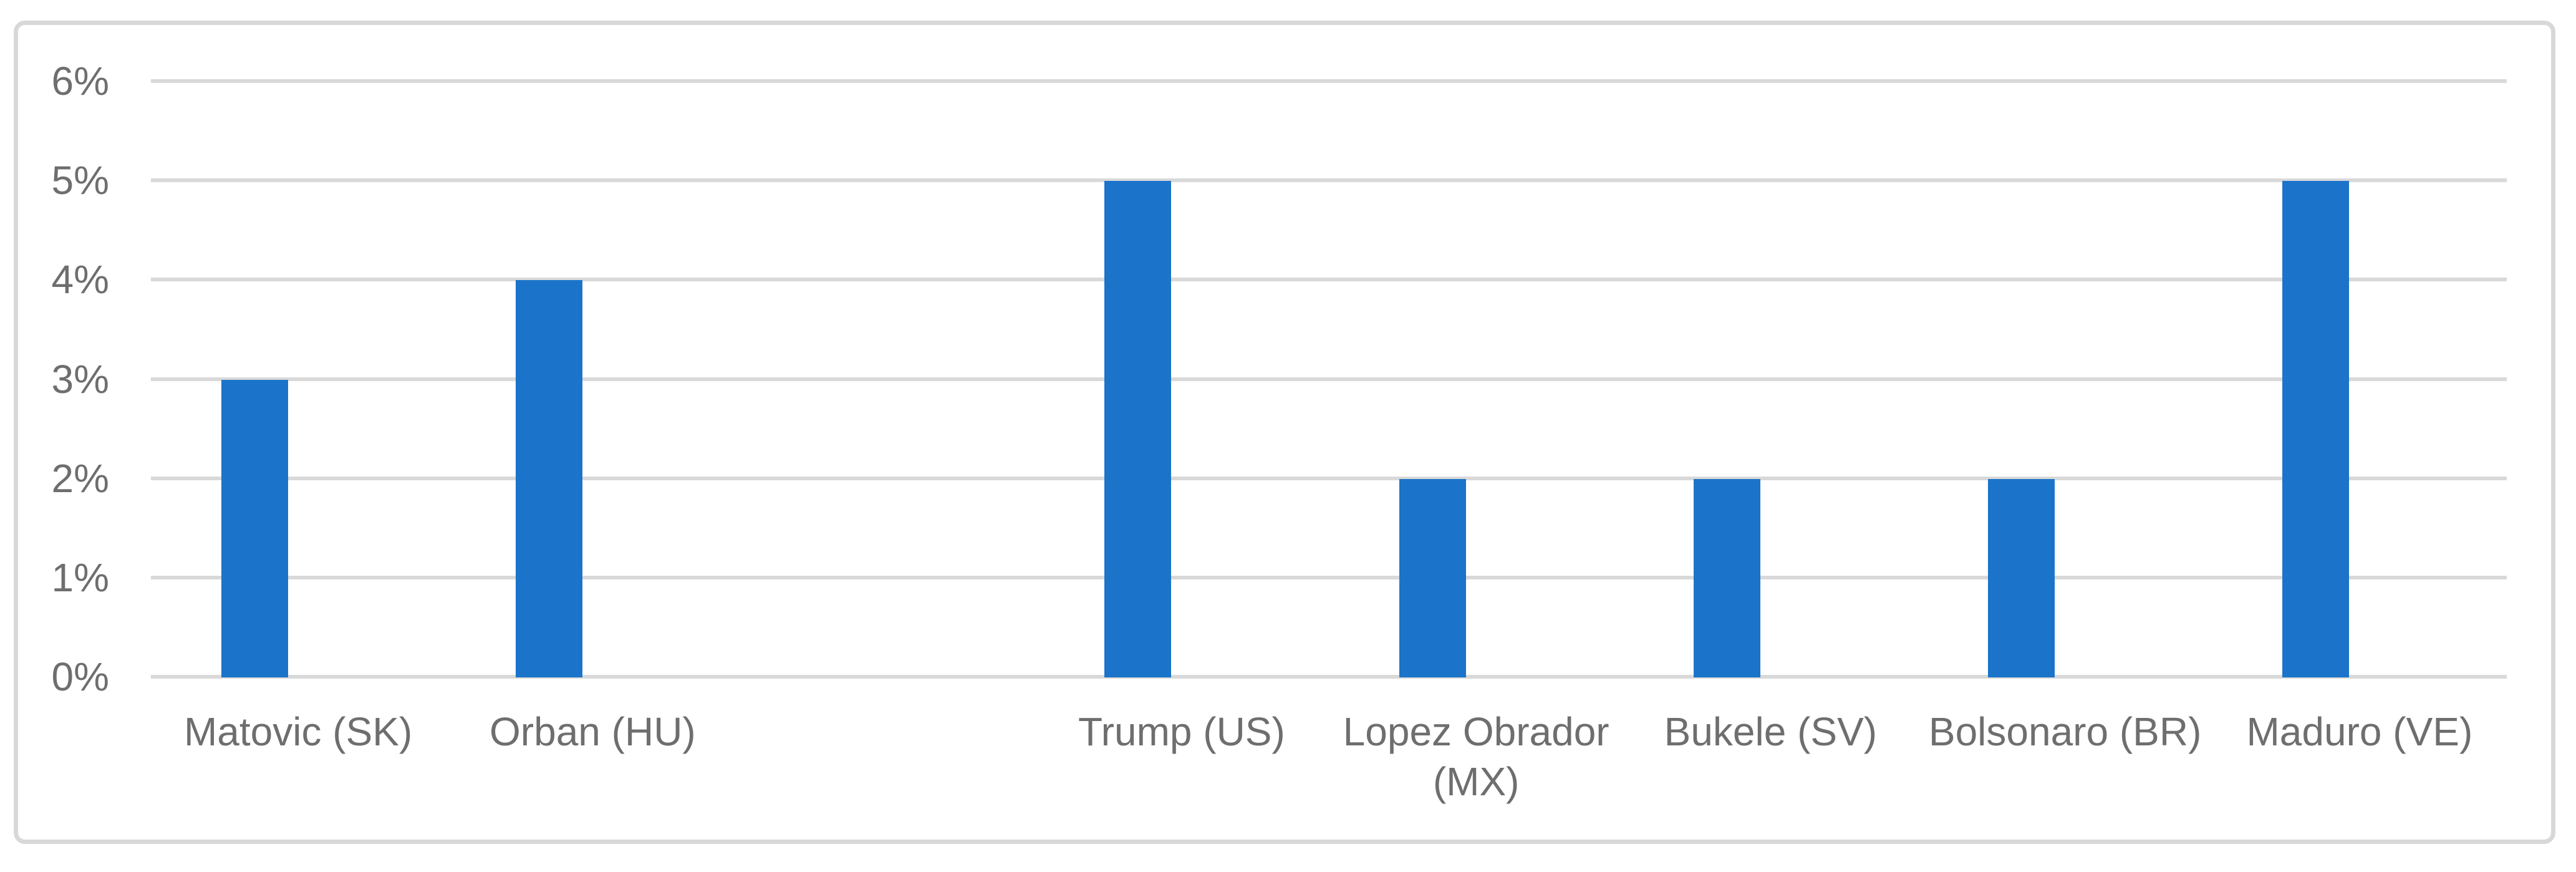  I want to click on bar-orban-hu, so click(548, 478).